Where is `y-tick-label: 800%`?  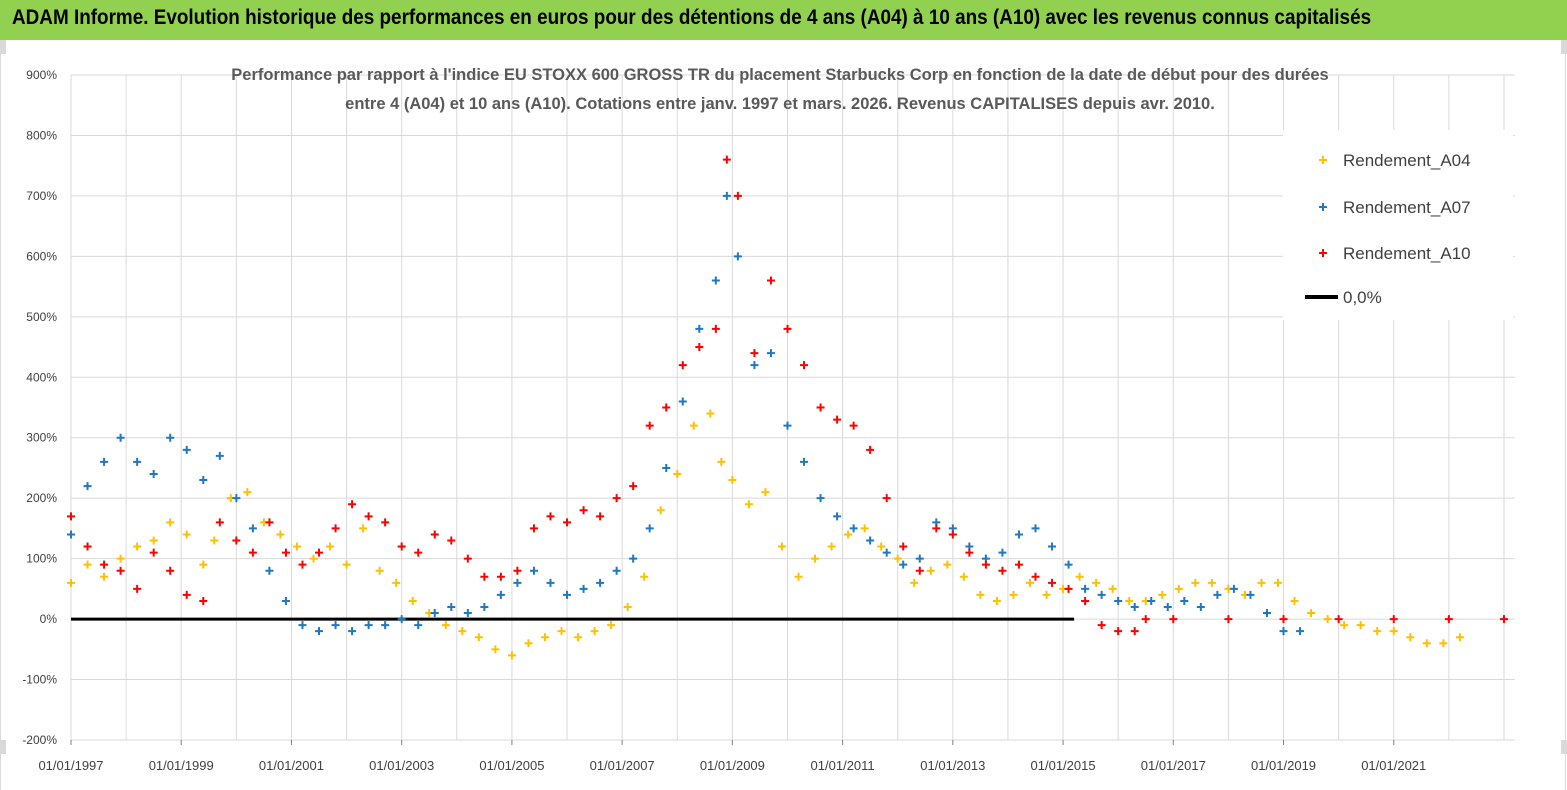 y-tick-label: 800% is located at coordinates (41, 135).